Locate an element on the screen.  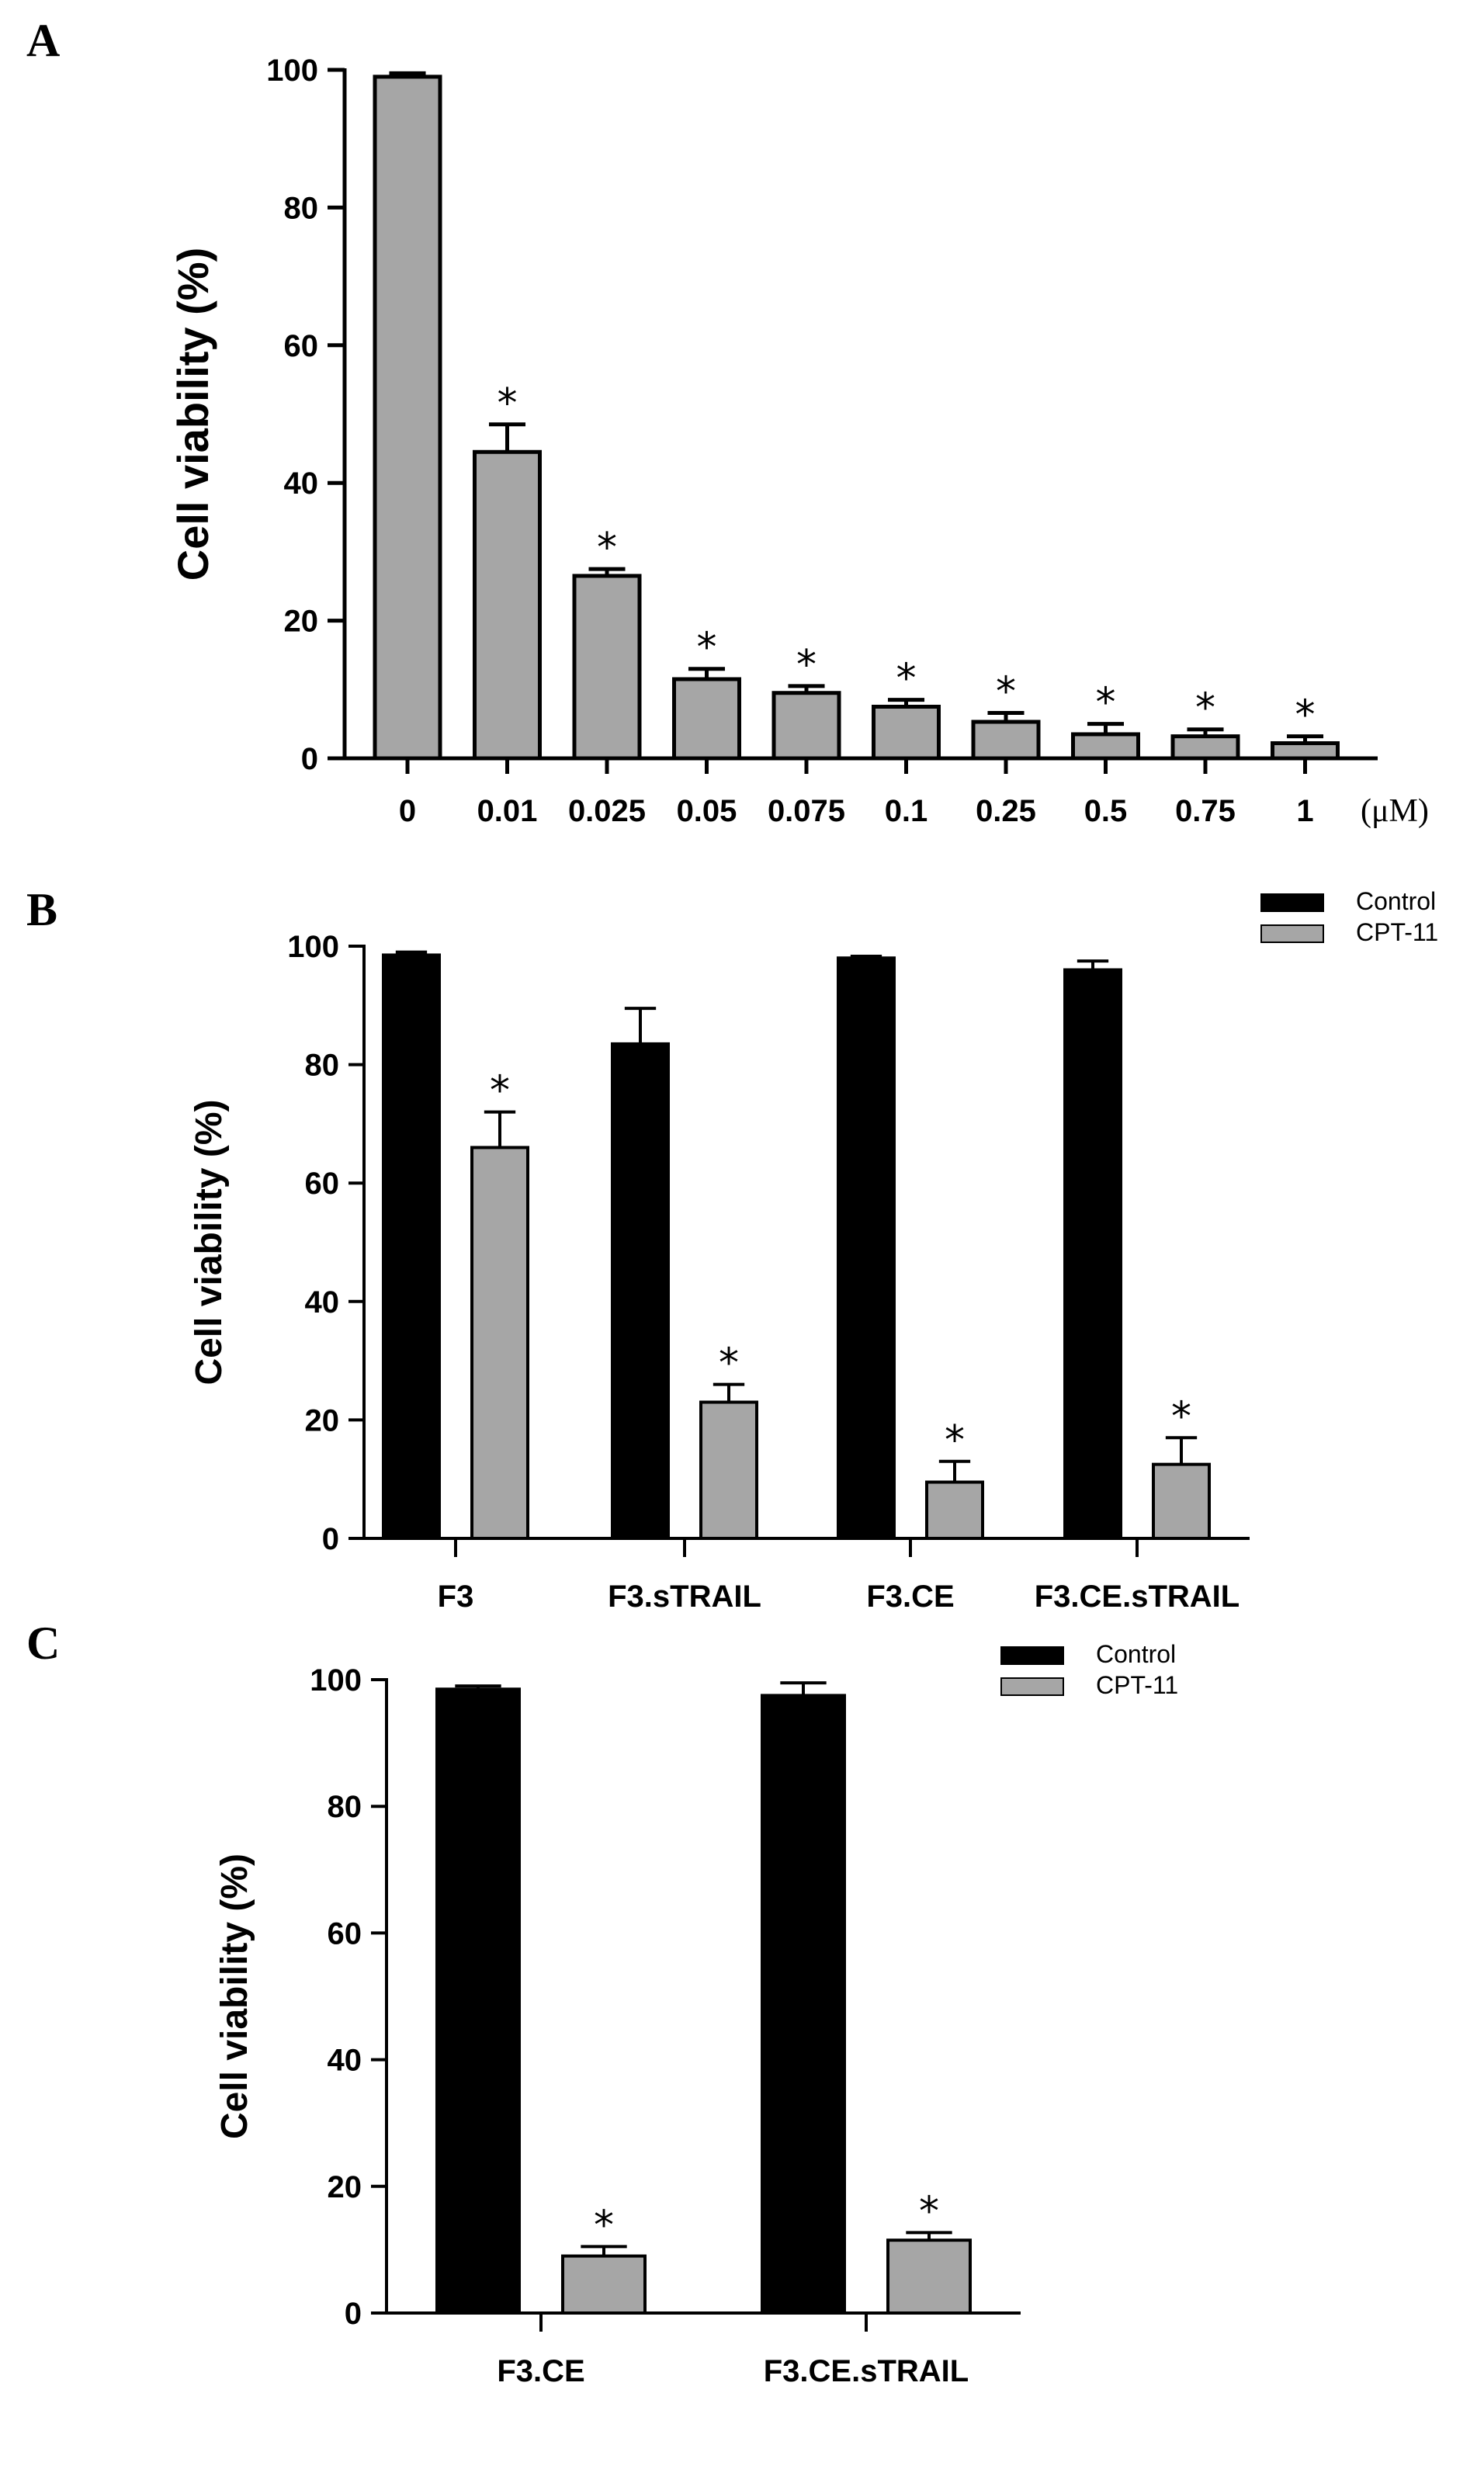
x-tick-label: 0.025 is located at coordinates (607, 811).